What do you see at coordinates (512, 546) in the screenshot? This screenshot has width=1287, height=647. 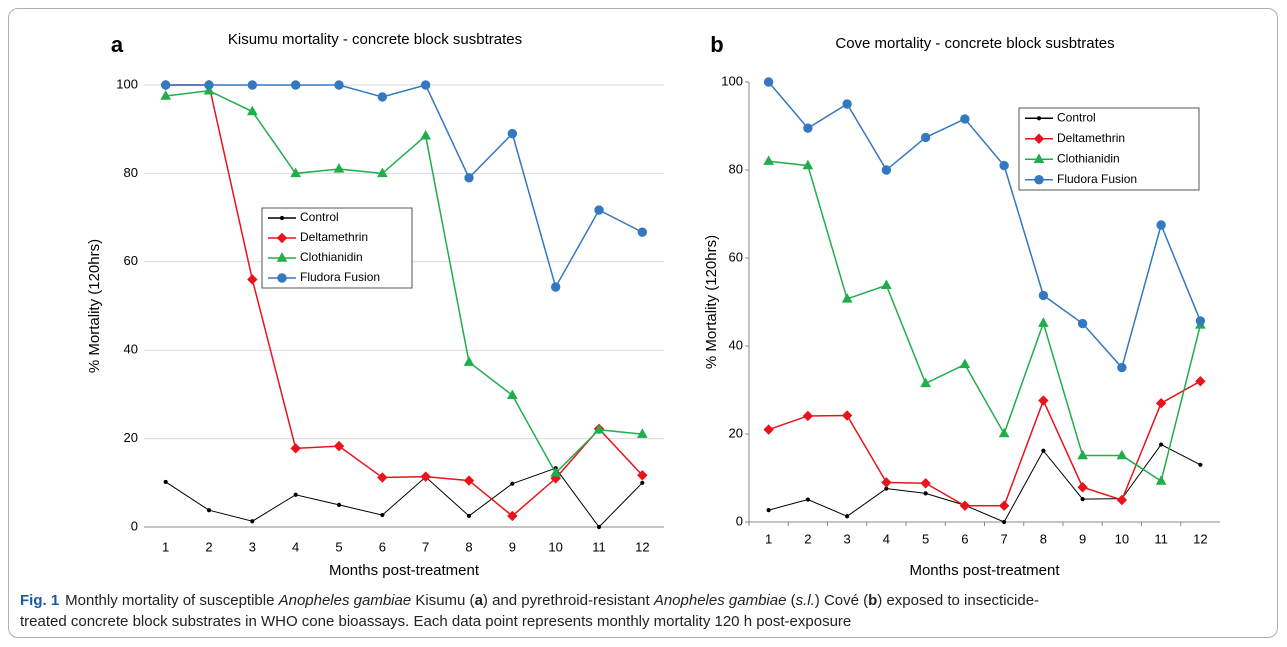 I see `x-tick-label: 9` at bounding box center [512, 546].